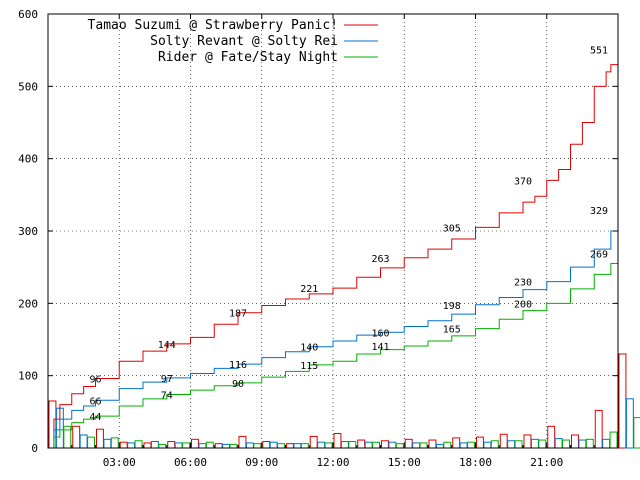  I want to click on y-tick-label: 100, so click(28, 376).